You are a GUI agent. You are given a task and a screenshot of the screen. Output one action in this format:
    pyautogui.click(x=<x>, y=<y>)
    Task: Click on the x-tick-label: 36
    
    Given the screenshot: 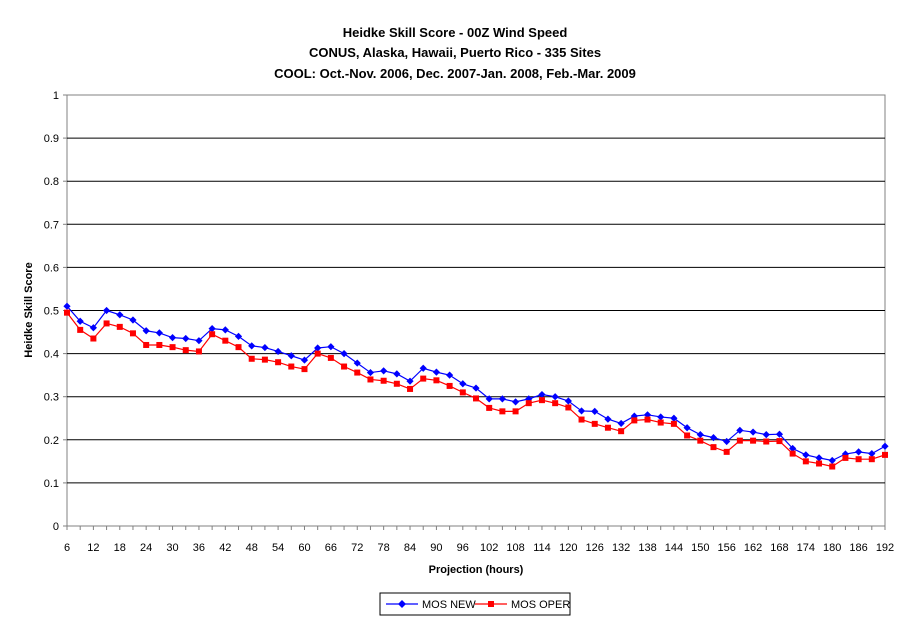 What is the action you would take?
    pyautogui.click(x=199, y=548)
    